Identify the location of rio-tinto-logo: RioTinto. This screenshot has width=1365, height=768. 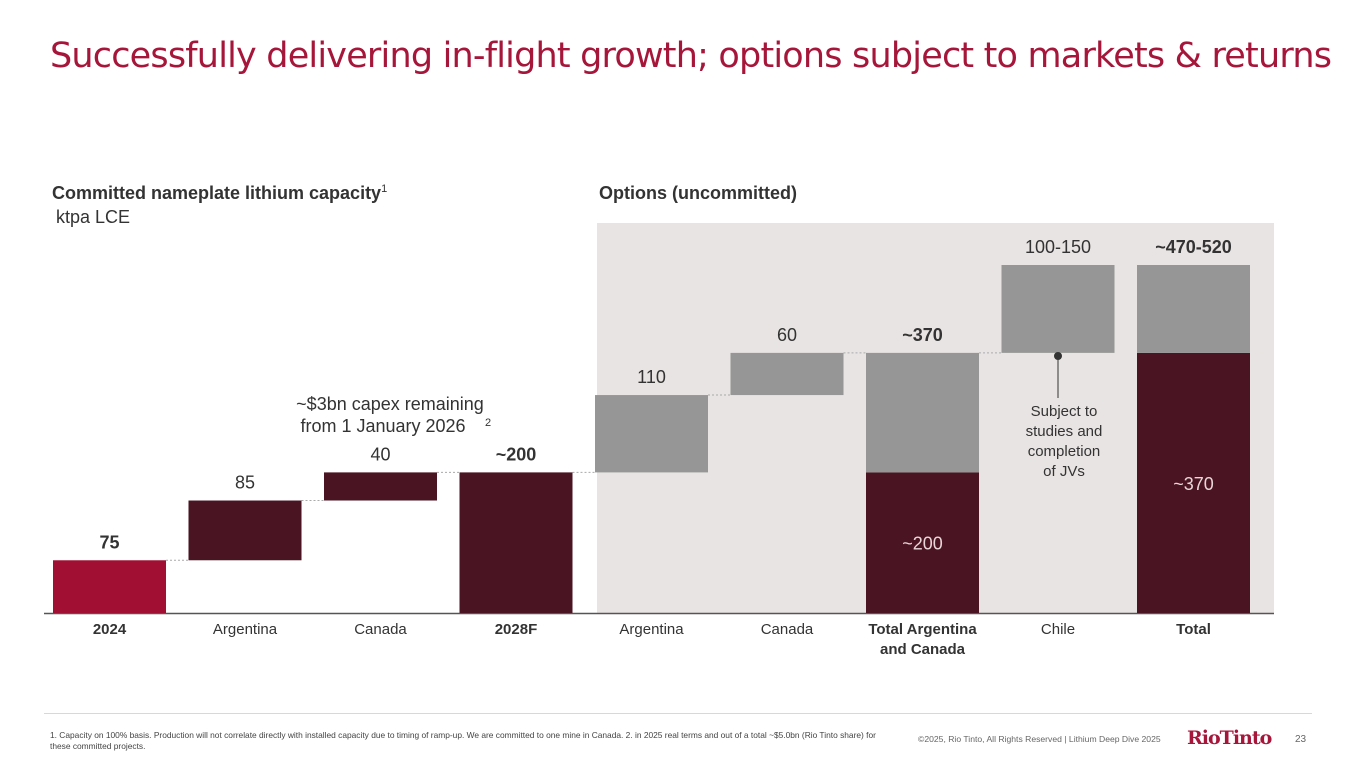
(1229, 738).